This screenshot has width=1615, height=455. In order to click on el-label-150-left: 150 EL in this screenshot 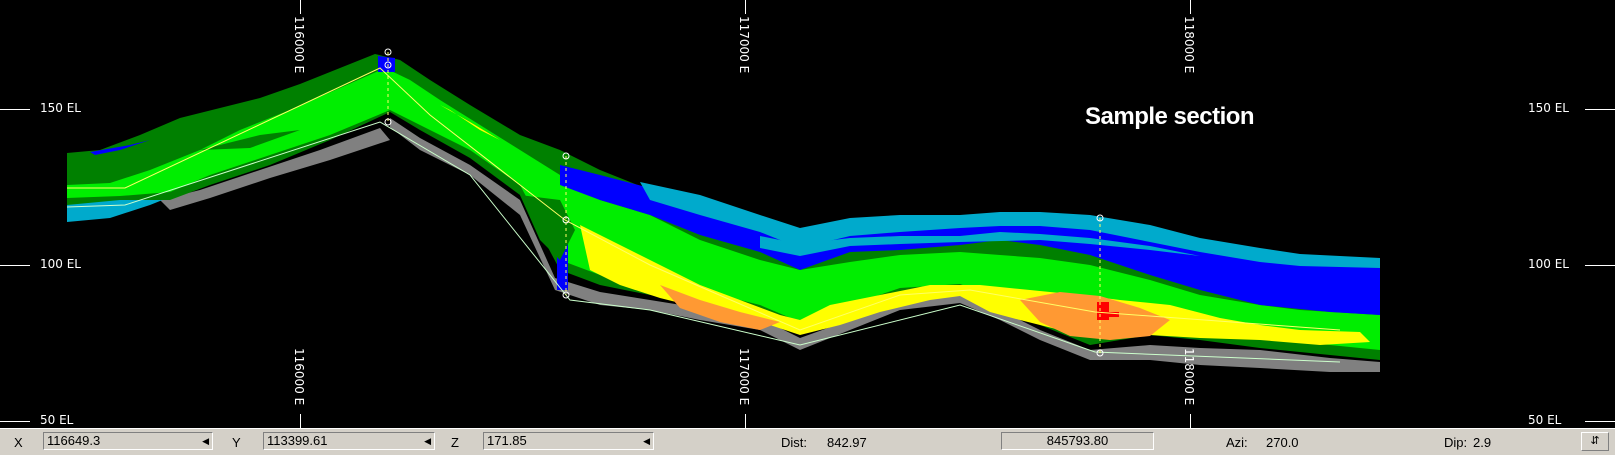, I will do `click(60, 108)`.